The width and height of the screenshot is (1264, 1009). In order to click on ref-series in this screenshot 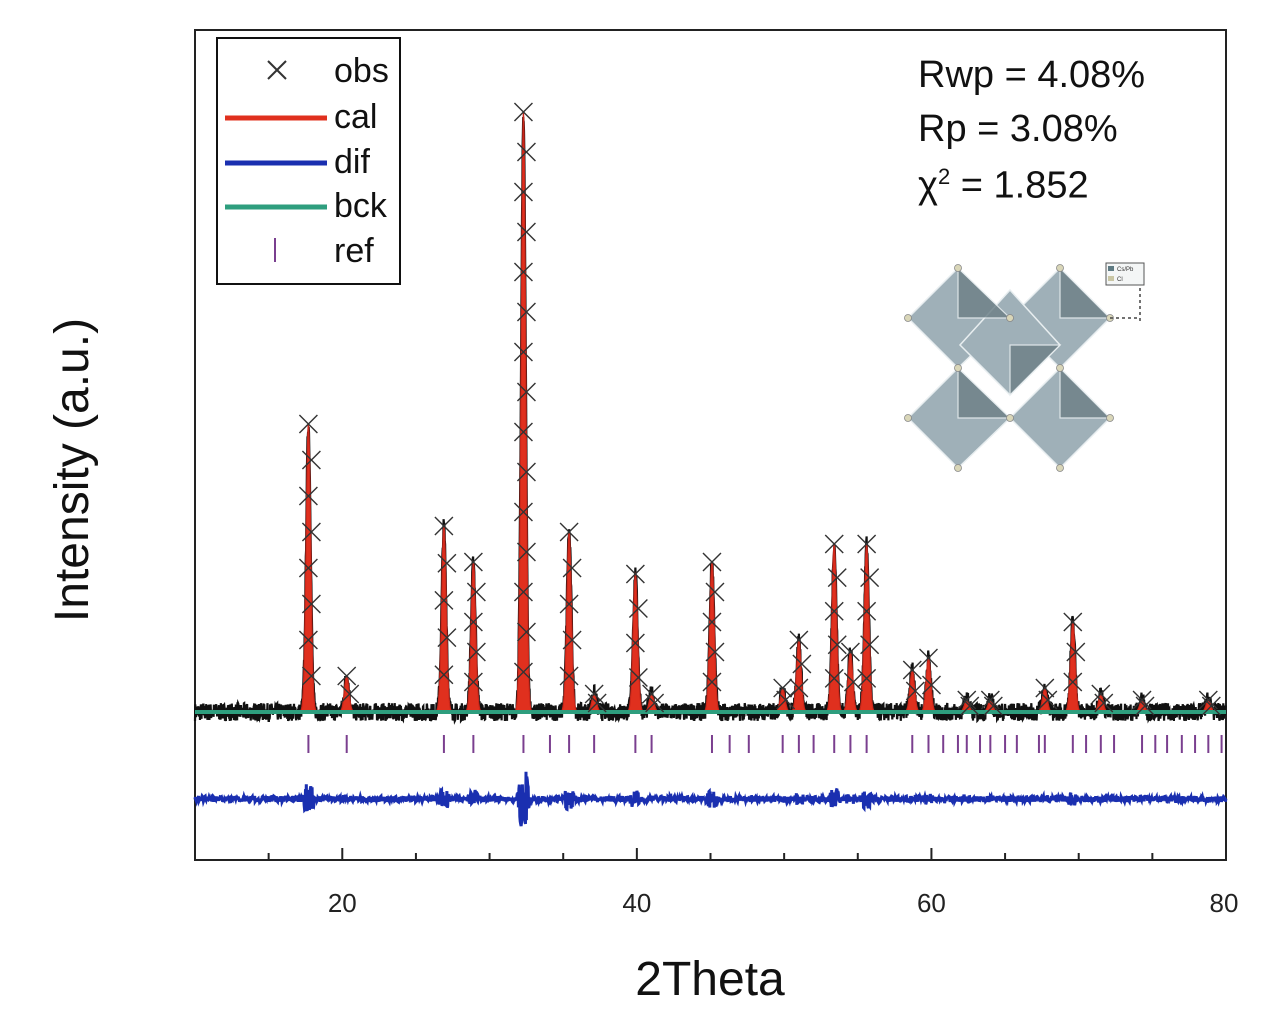, I will do `click(765, 744)`.